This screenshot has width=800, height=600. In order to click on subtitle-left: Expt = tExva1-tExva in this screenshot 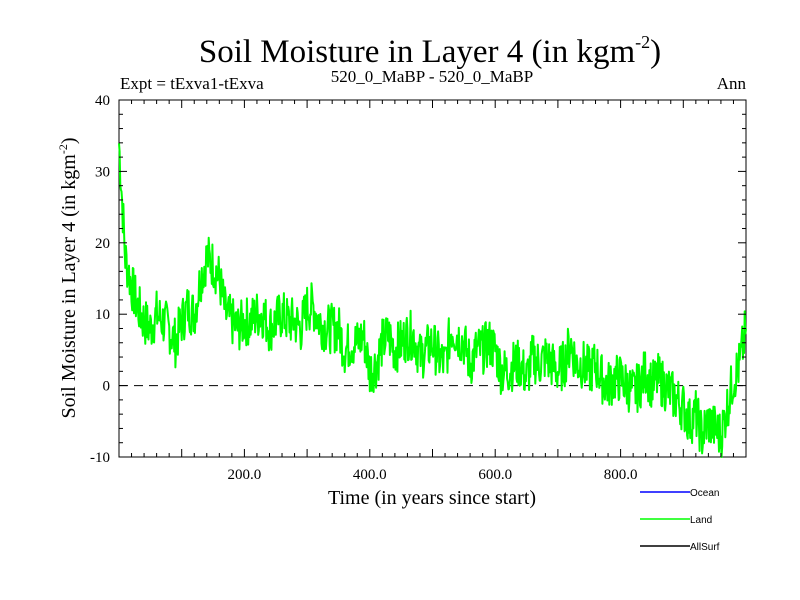, I will do `click(192, 83)`.